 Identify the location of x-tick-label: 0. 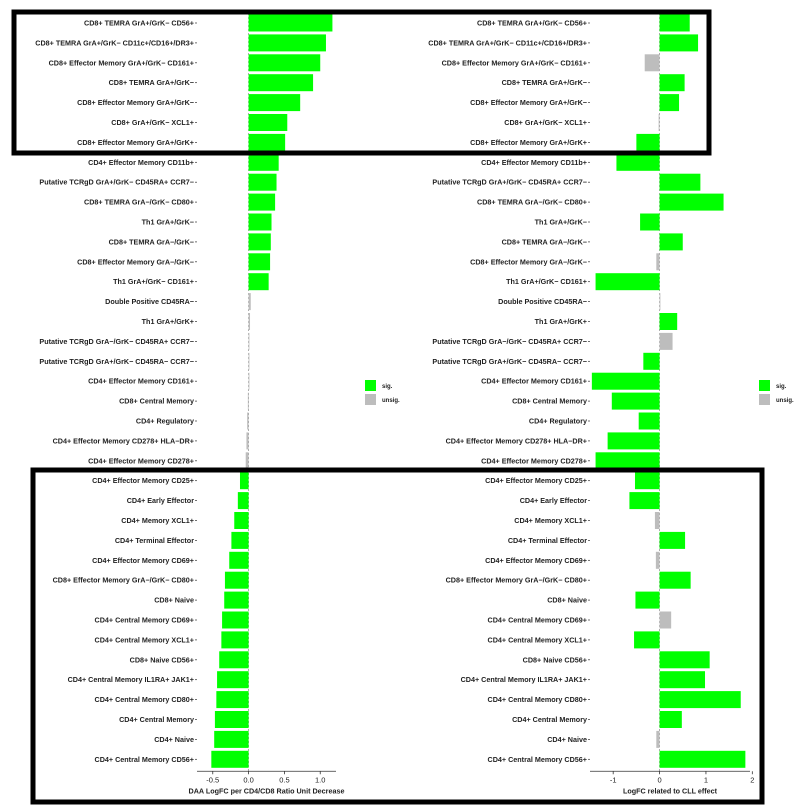
(659, 779).